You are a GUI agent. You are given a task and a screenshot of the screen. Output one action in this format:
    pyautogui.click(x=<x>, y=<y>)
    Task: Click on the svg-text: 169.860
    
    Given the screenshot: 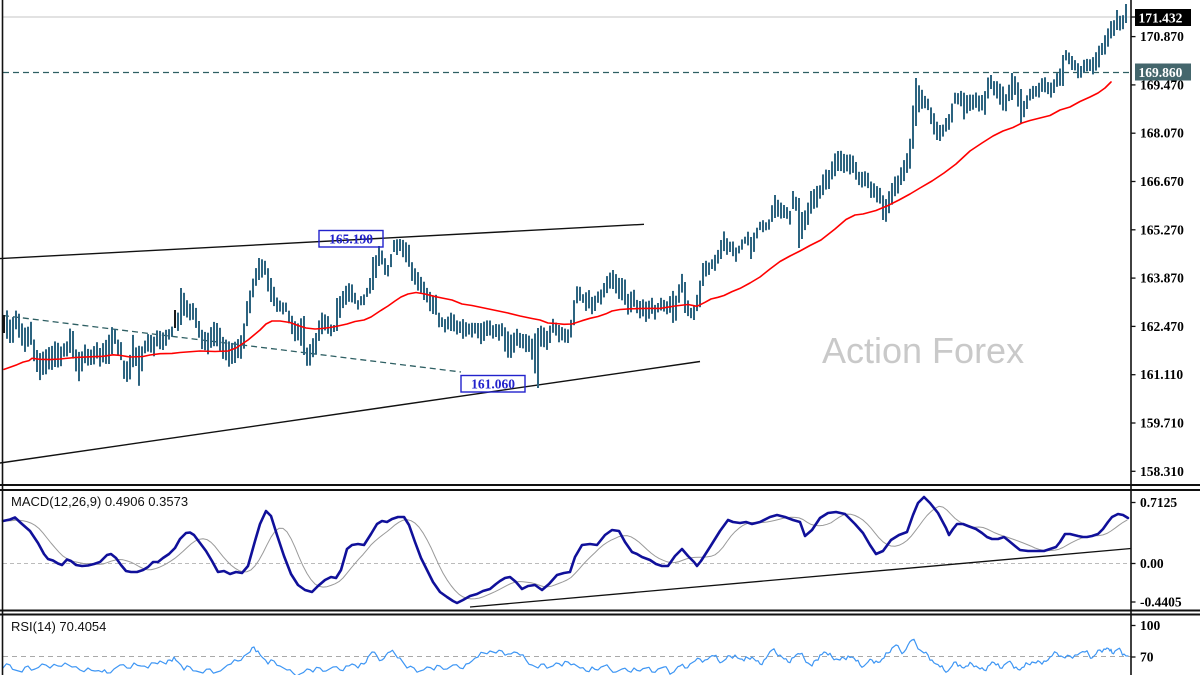 What is the action you would take?
    pyautogui.click(x=1161, y=72)
    